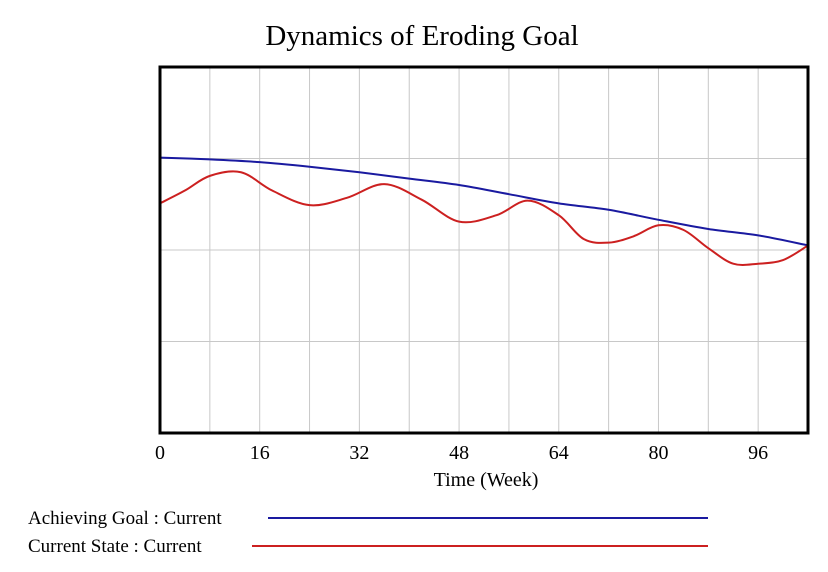 The image size is (828, 572). I want to click on x-tick-label: 48, so click(459, 453).